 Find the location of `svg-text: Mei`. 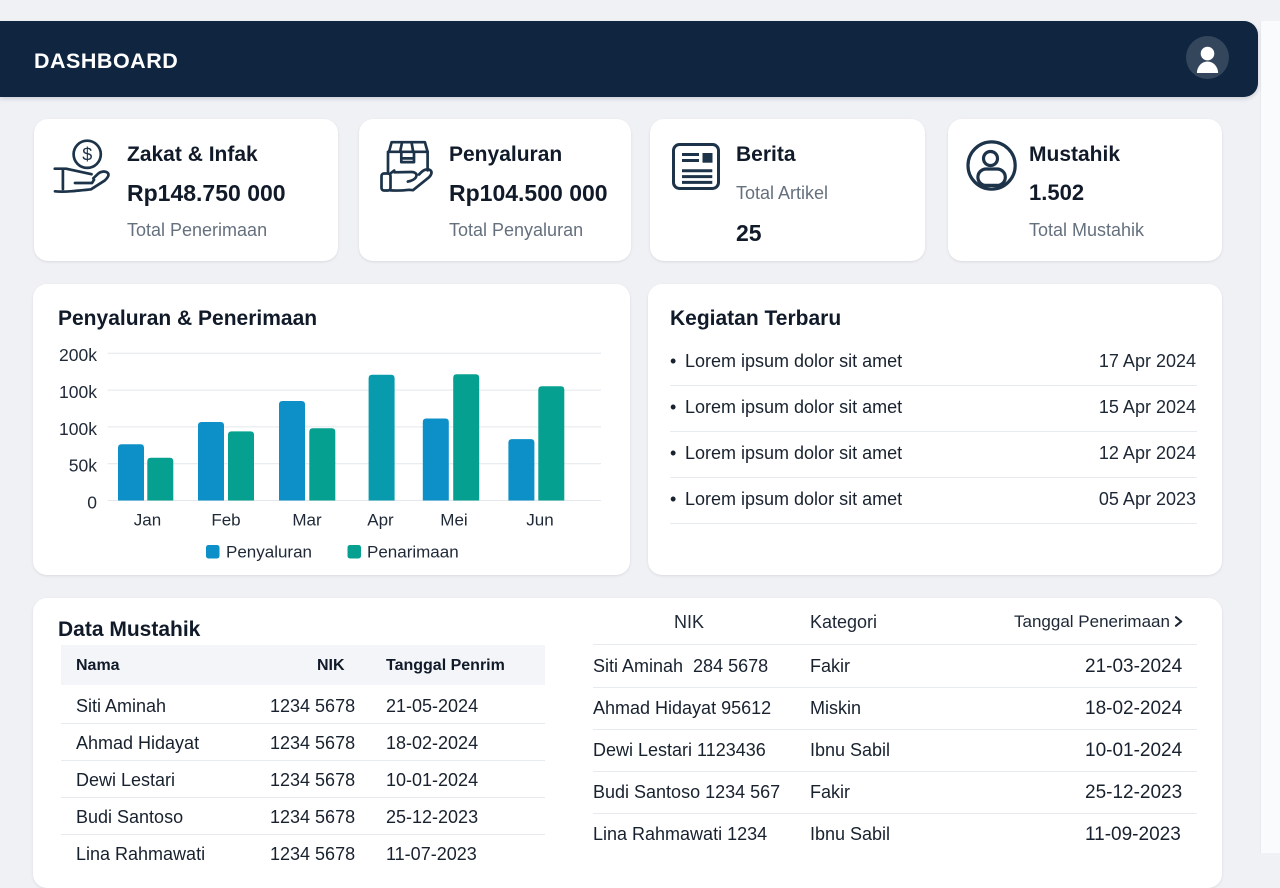

svg-text: Mei is located at coordinates (453, 520).